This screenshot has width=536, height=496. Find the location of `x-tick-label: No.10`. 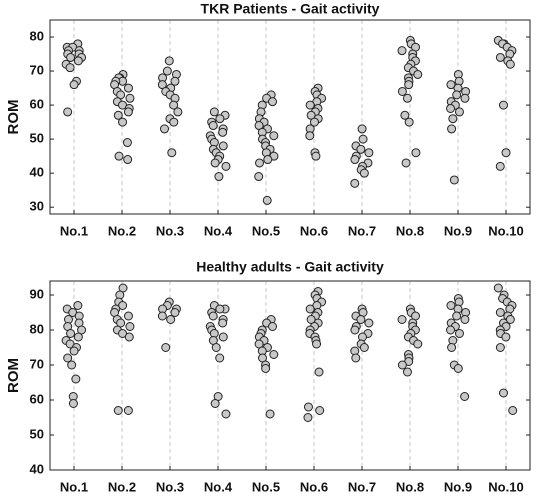

x-tick-label: No.10 is located at coordinates (505, 486).